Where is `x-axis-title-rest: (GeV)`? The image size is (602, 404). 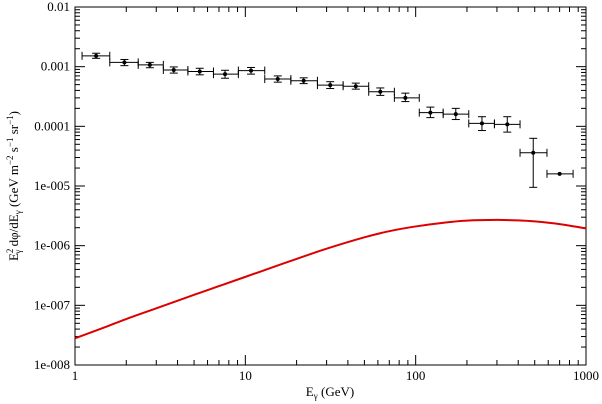
x-axis-title-rest: (GeV) is located at coordinates (336, 391).